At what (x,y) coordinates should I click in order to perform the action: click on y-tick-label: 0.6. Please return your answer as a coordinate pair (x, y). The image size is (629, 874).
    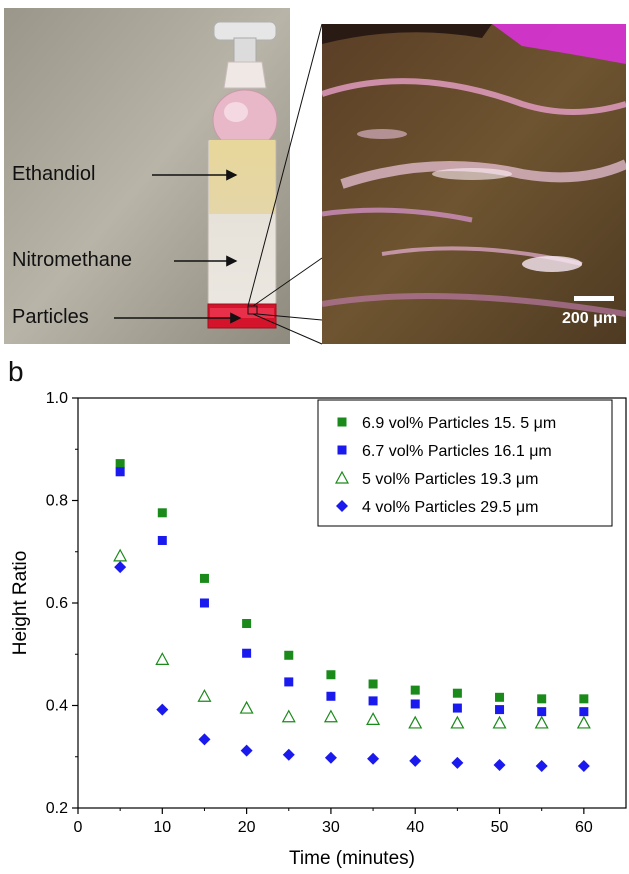
    Looking at the image, I should click on (57, 603).